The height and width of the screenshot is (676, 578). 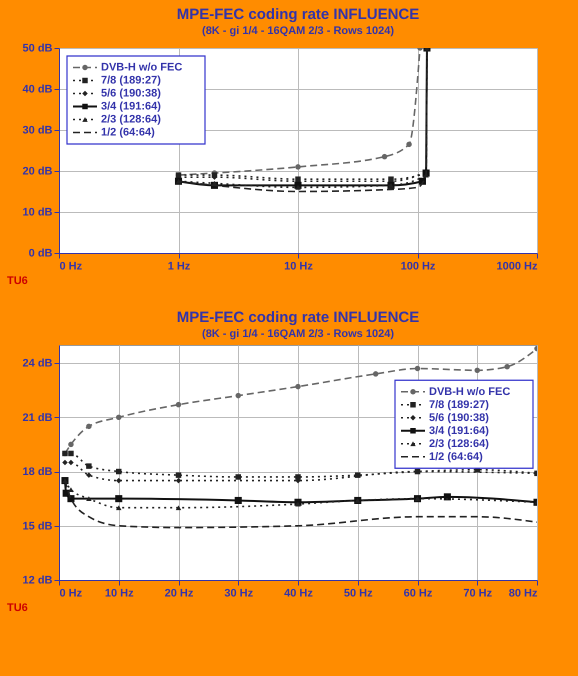 I want to click on x-tick-label: 50 Hz, so click(x=359, y=594).